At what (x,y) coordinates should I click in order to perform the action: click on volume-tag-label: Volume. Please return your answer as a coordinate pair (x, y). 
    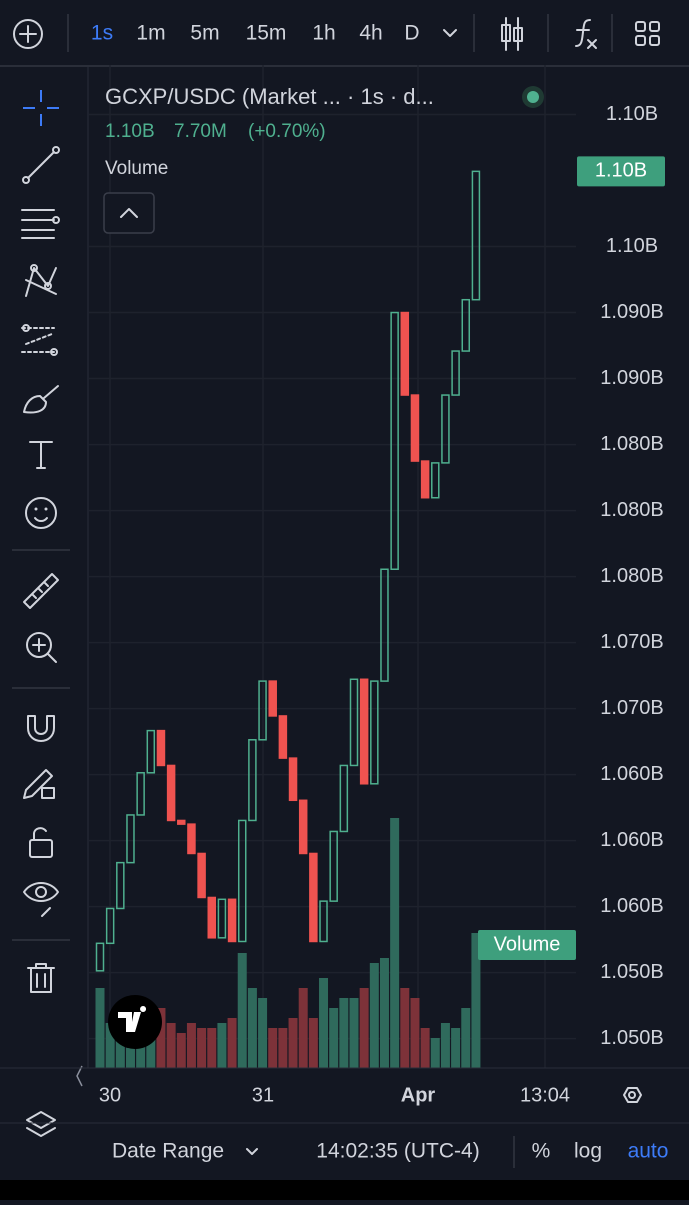
    Looking at the image, I should click on (527, 944).